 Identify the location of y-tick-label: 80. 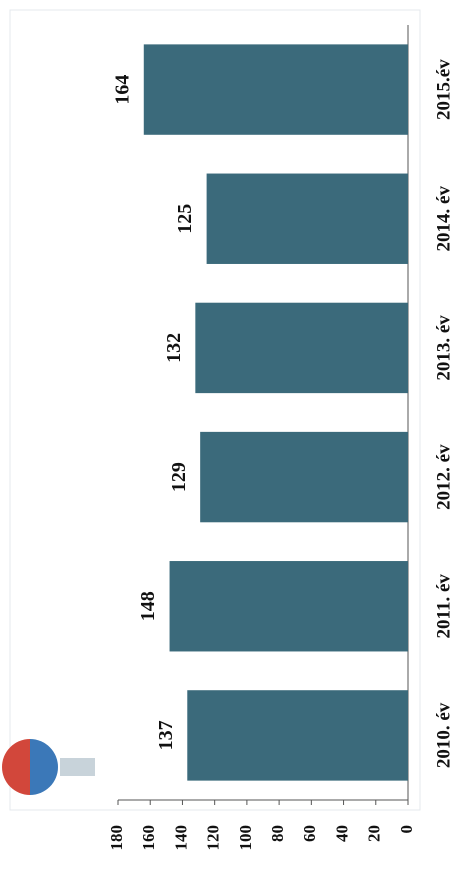
(277, 833).